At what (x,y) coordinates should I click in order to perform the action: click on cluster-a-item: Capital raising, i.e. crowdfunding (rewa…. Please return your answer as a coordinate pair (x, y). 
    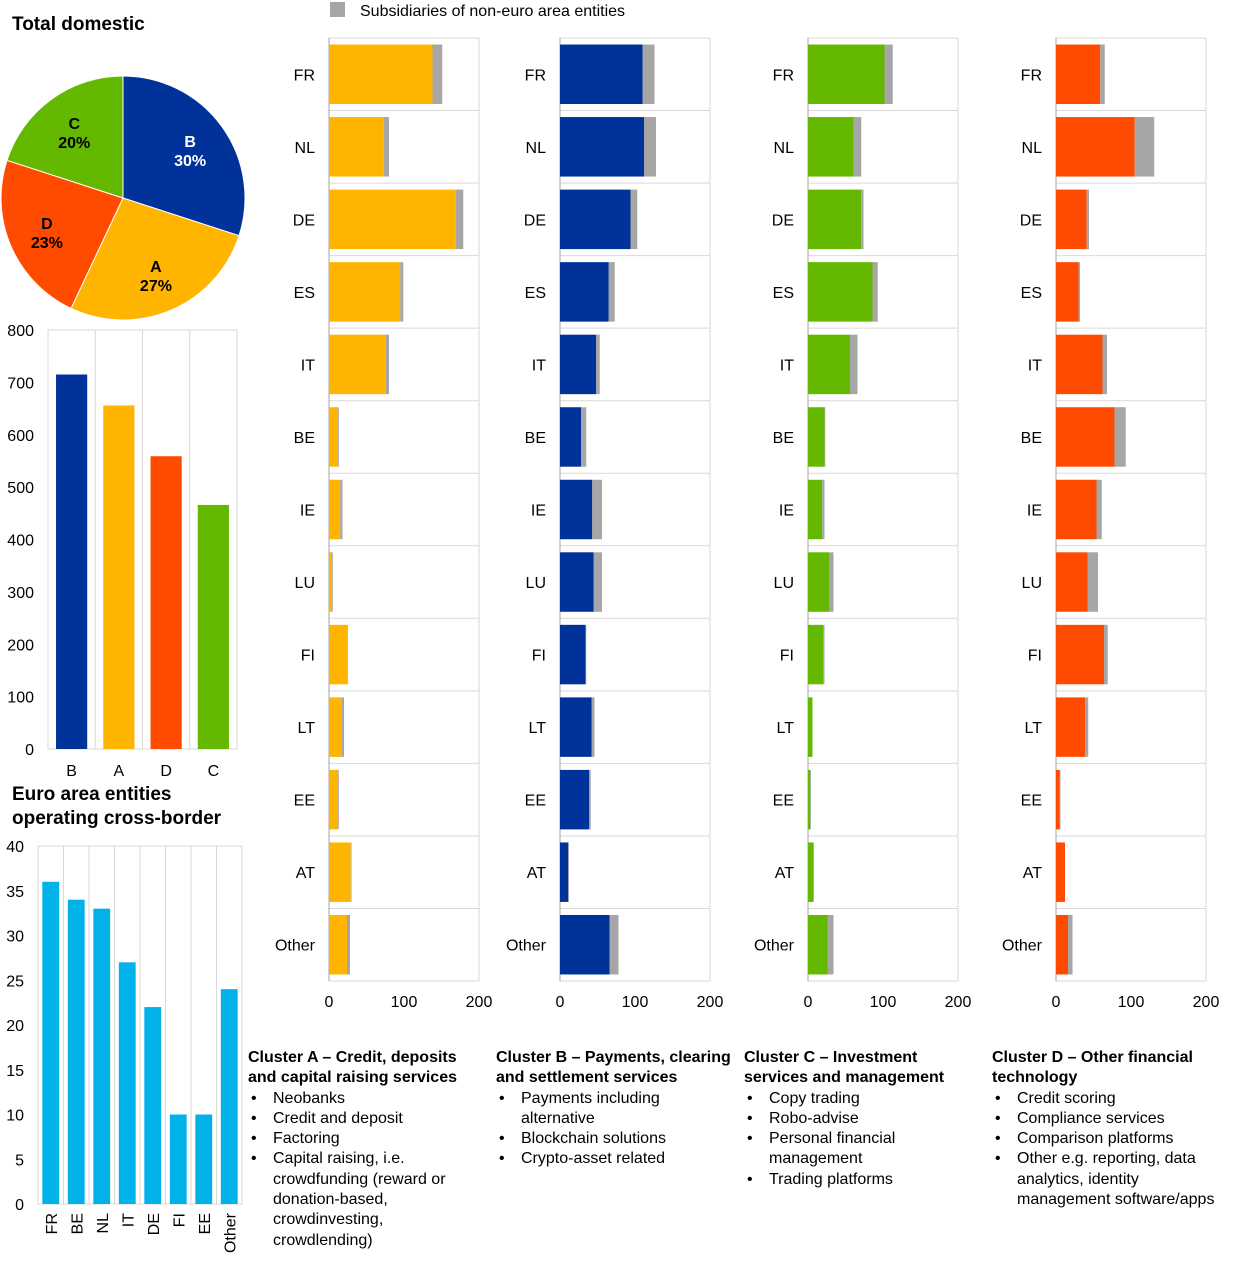
    Looking at the image, I should click on (366, 1199).